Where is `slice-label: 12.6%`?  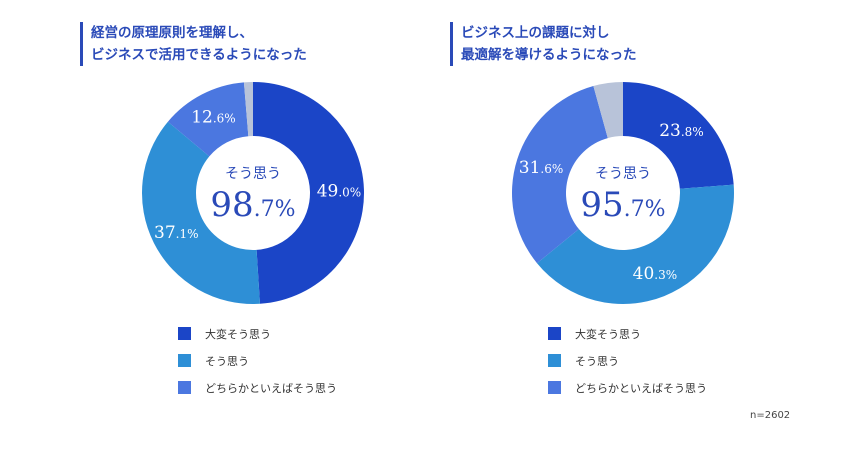
slice-label: 12.6% is located at coordinates (213, 118).